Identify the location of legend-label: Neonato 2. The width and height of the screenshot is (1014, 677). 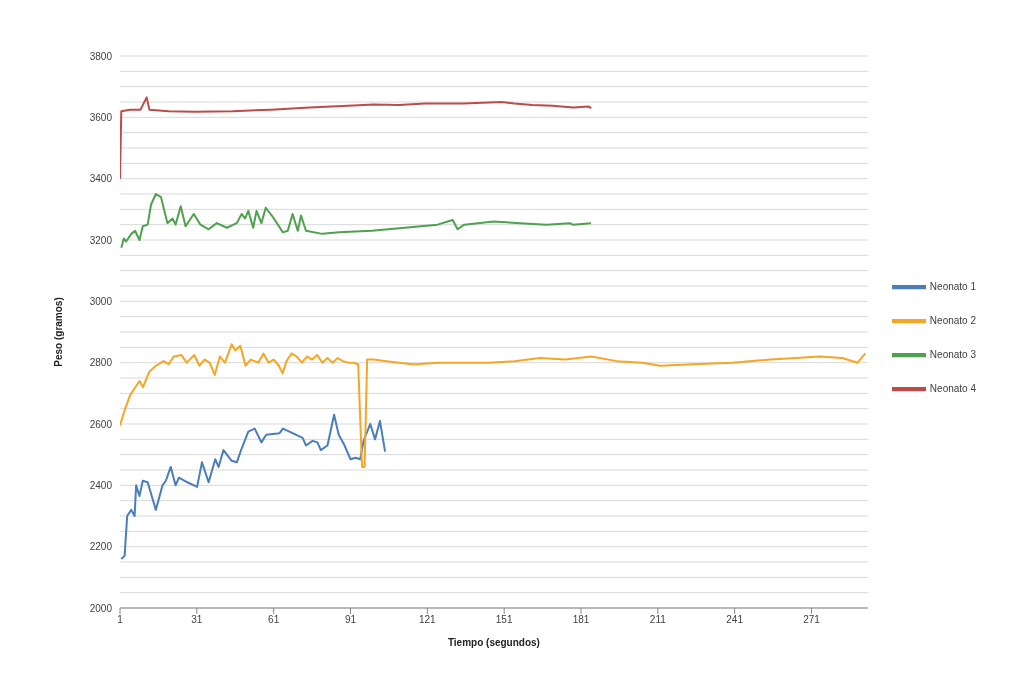
(952, 320).